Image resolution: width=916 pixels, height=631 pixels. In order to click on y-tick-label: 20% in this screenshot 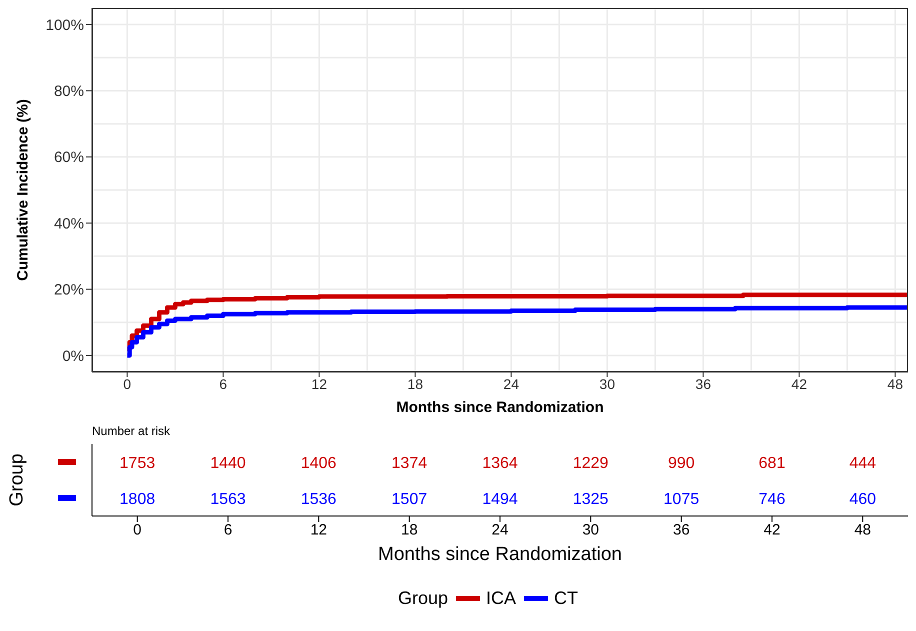, I will do `click(69, 290)`.